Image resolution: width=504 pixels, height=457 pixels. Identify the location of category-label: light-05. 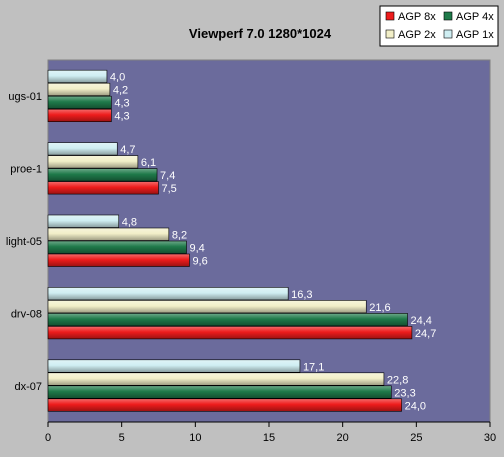
(24, 242).